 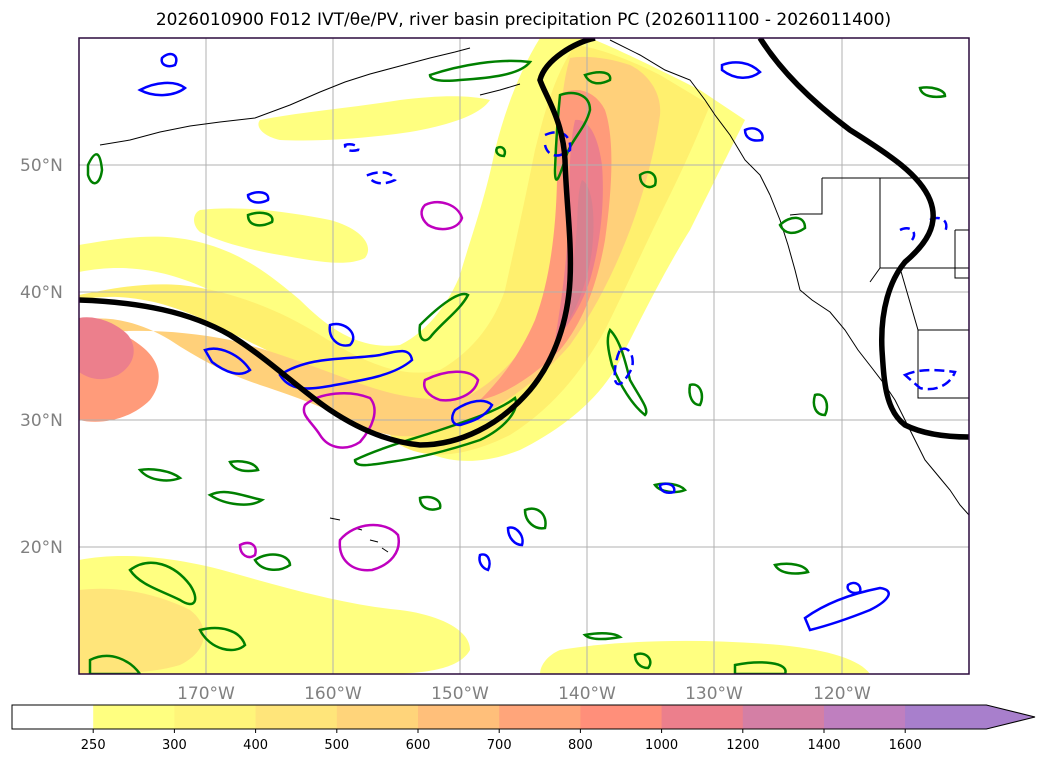 What do you see at coordinates (255, 745) in the screenshot?
I see `colorbar-tick-label: 400` at bounding box center [255, 745].